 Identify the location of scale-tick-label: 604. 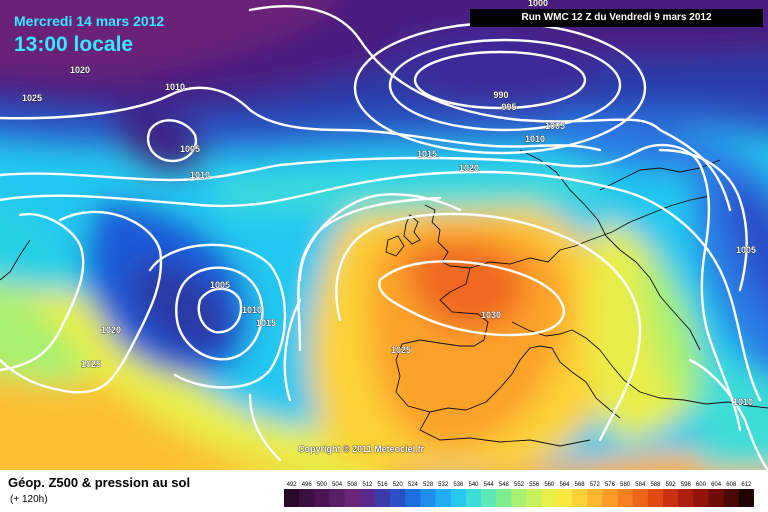
(716, 485).